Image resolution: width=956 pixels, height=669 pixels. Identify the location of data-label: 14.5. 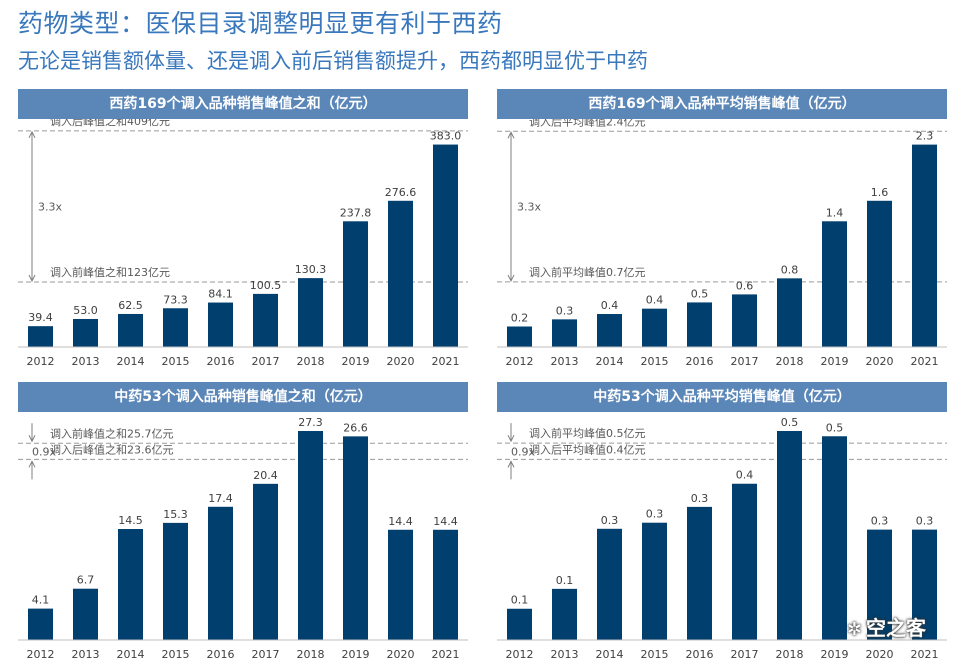
(130, 520).